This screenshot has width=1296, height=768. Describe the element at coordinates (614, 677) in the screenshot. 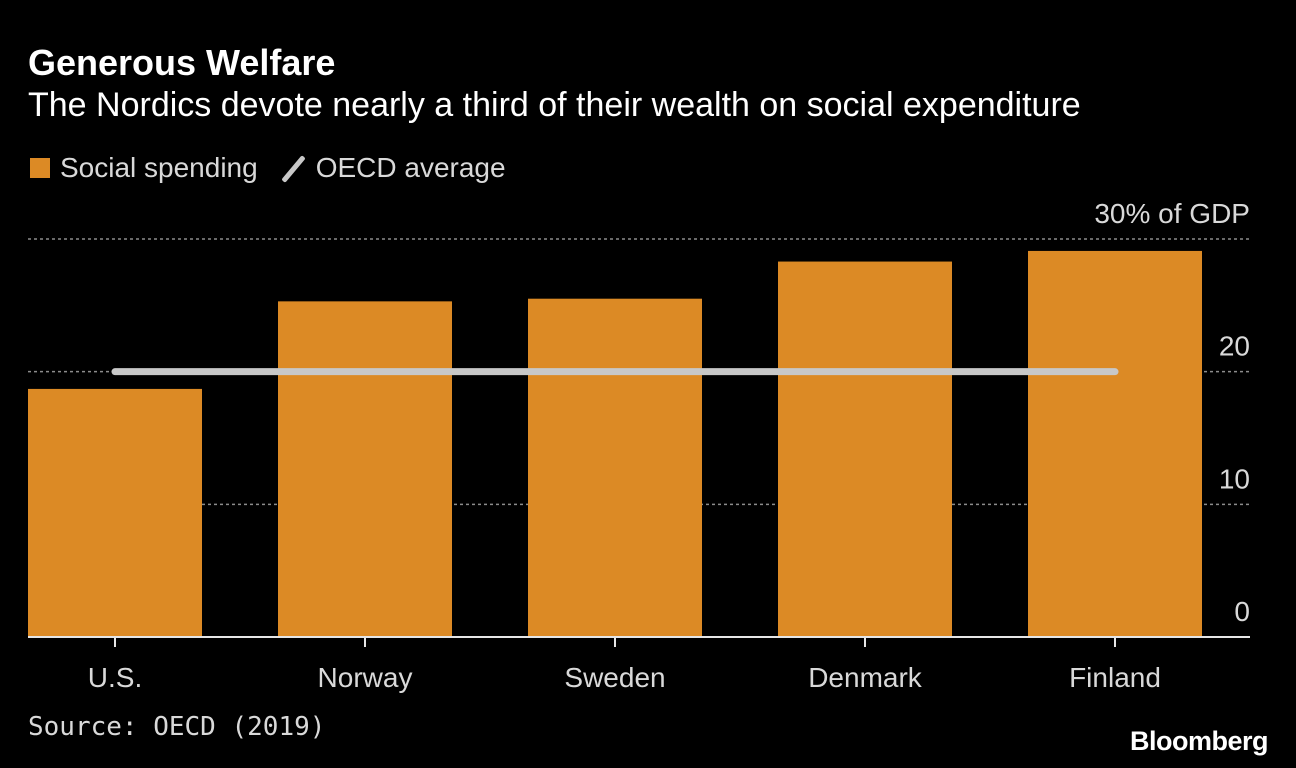

I see `x-tick-label: Sweden` at that location.